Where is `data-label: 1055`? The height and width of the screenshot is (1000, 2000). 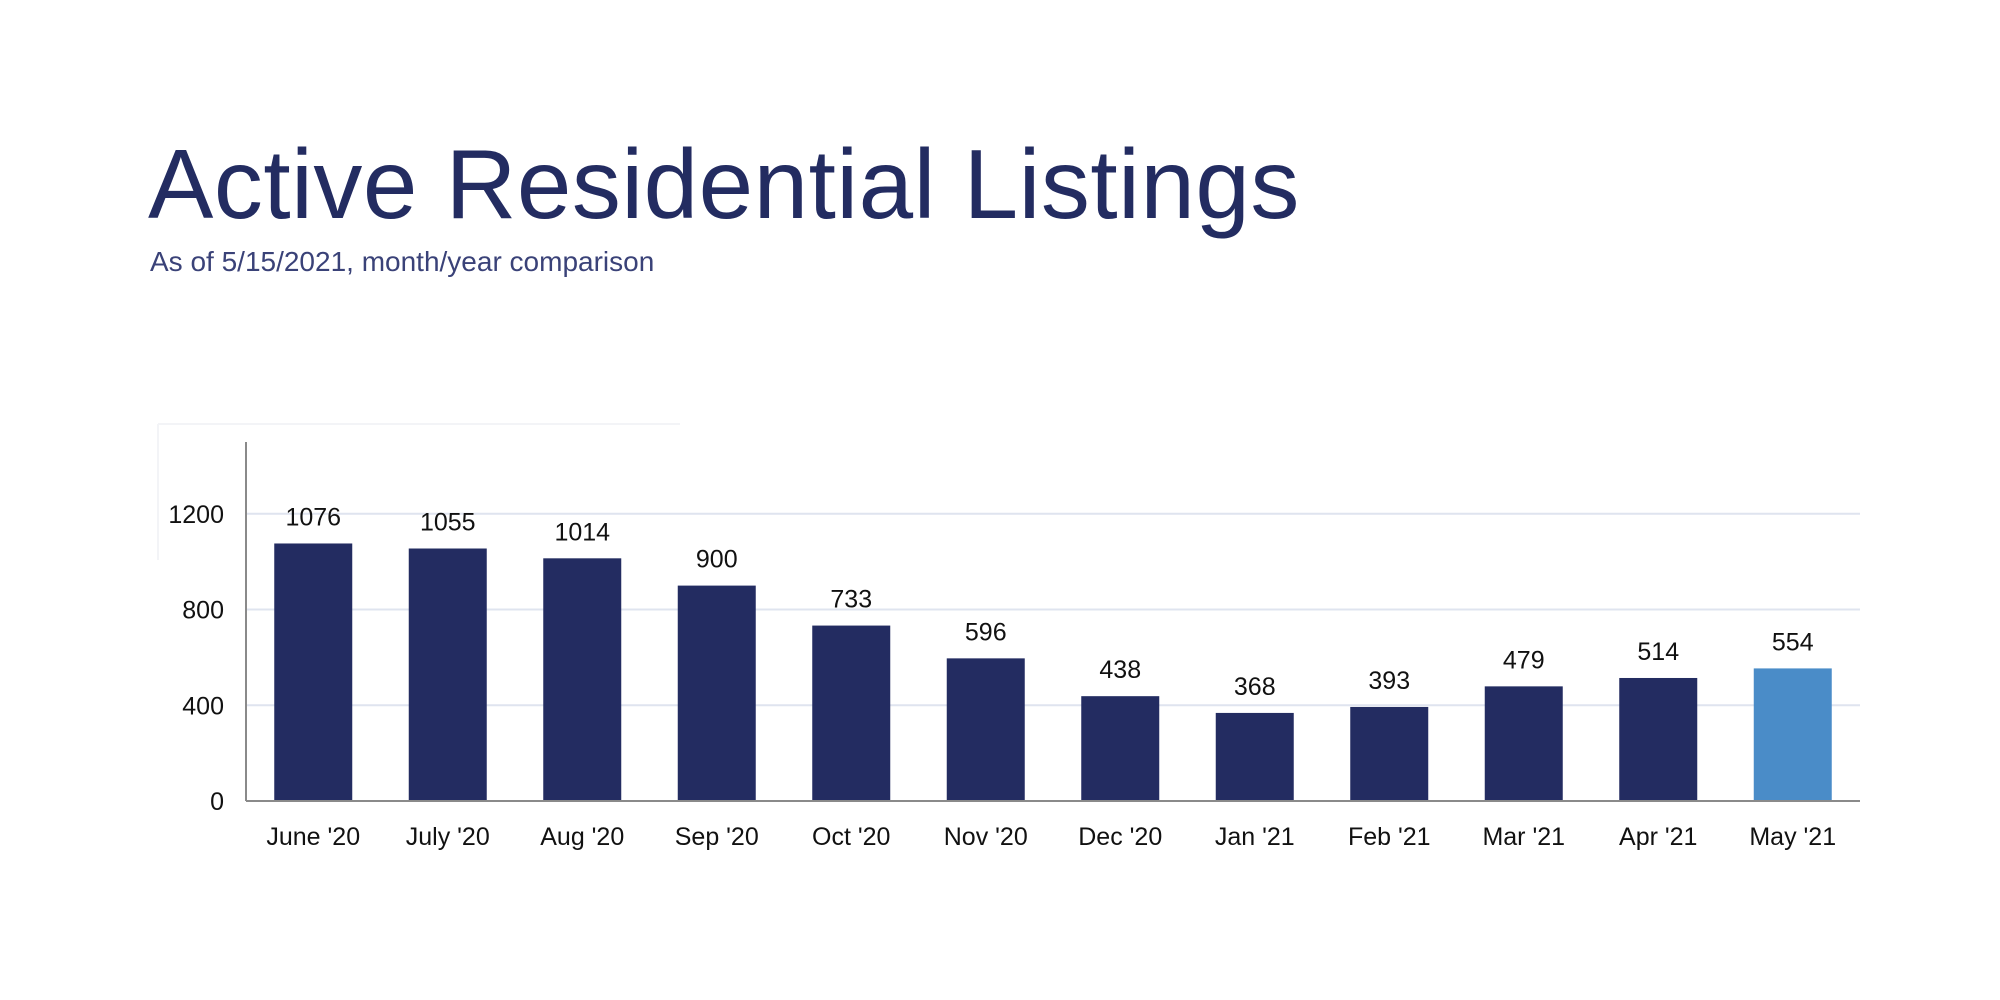 data-label: 1055 is located at coordinates (448, 523).